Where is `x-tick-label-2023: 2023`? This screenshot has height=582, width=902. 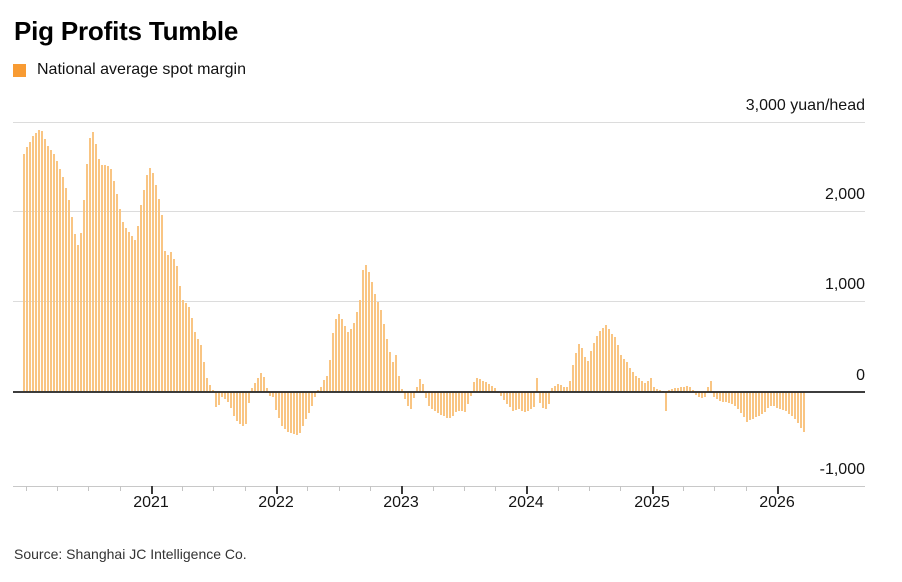
x-tick-label-2023: 2023 is located at coordinates (401, 502).